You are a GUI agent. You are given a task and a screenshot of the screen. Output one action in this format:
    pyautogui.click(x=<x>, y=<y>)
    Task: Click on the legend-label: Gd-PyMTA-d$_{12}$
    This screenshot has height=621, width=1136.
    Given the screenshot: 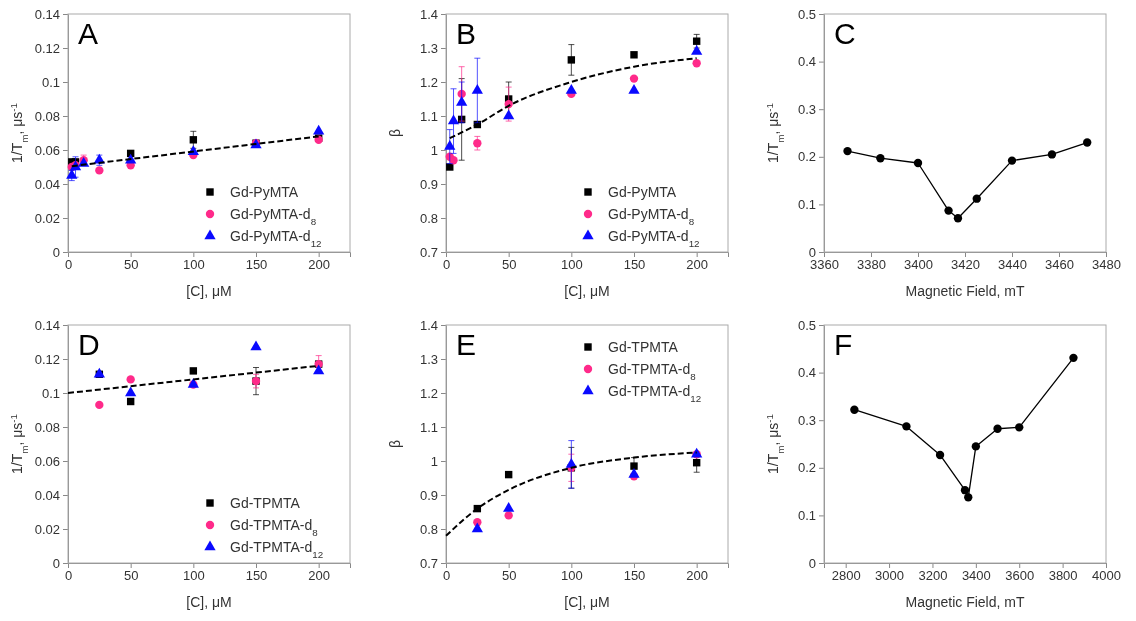 What is the action you would take?
    pyautogui.click(x=654, y=238)
    